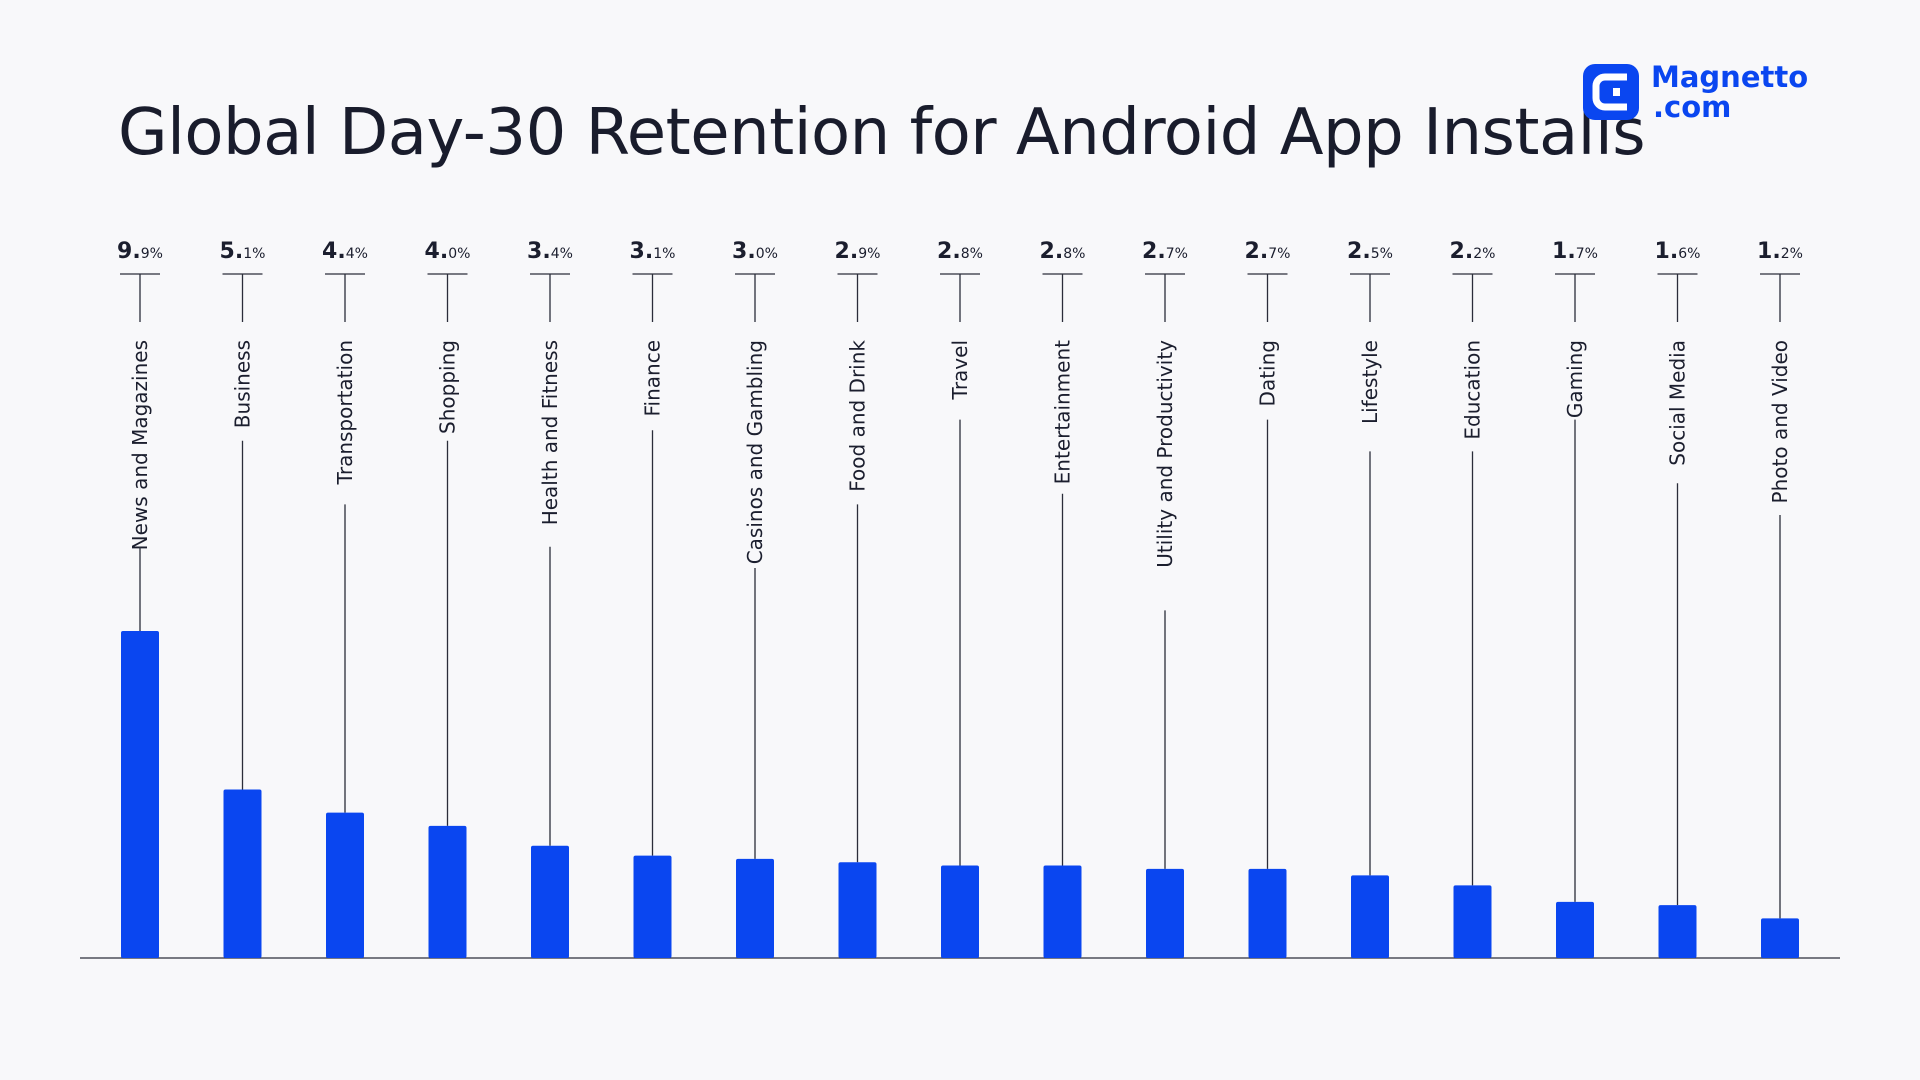  I want to click on value-label: 2.2%, so click(1473, 251).